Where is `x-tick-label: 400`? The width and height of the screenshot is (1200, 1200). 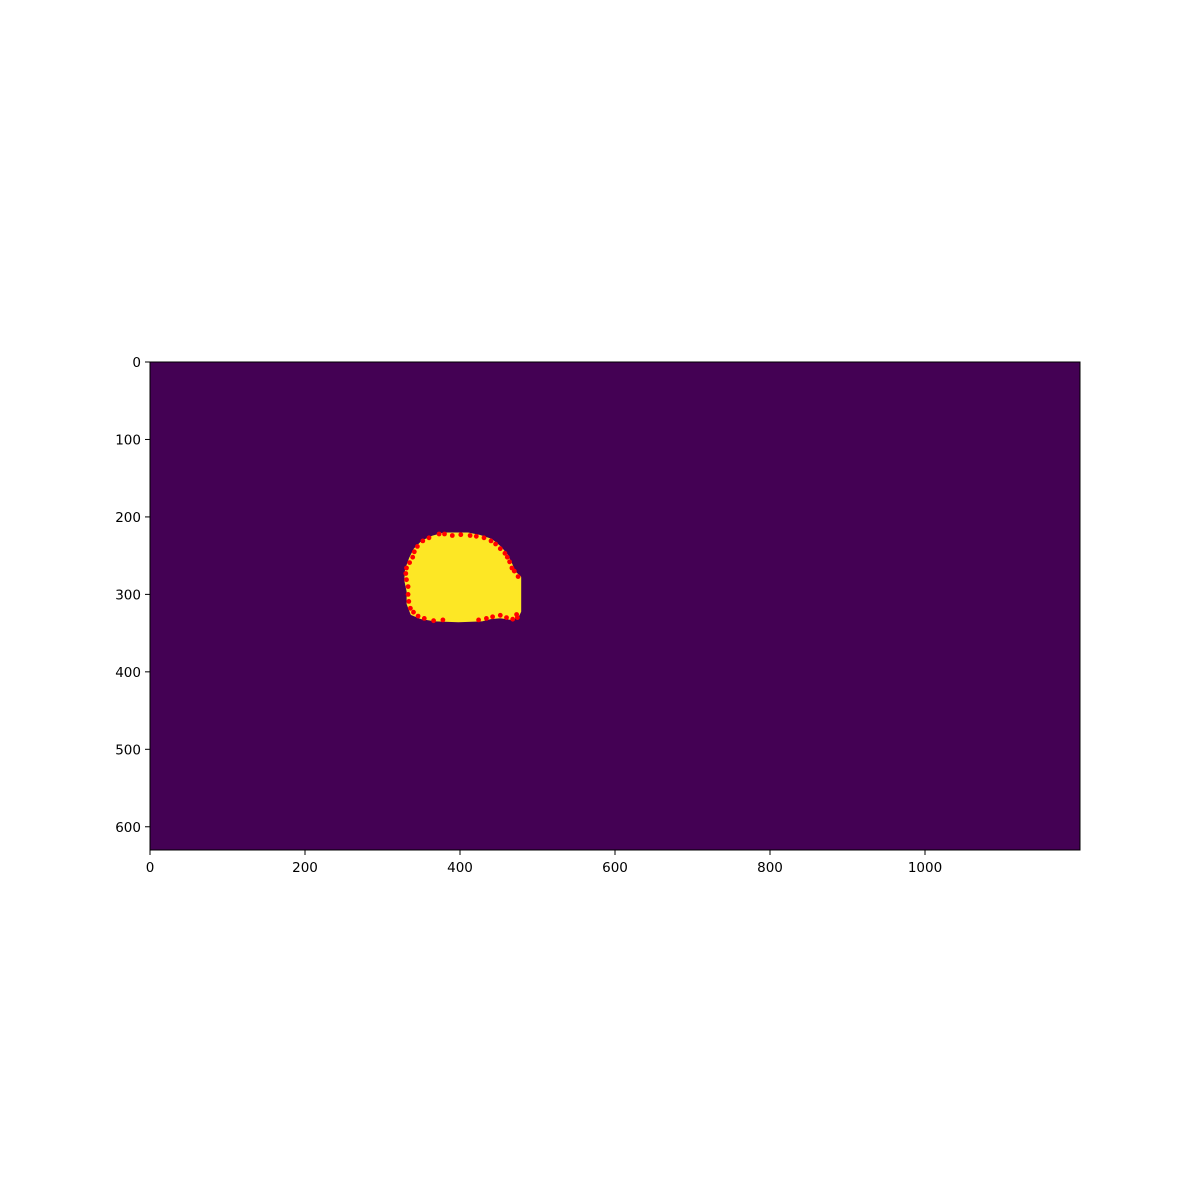
x-tick-label: 400 is located at coordinates (460, 868).